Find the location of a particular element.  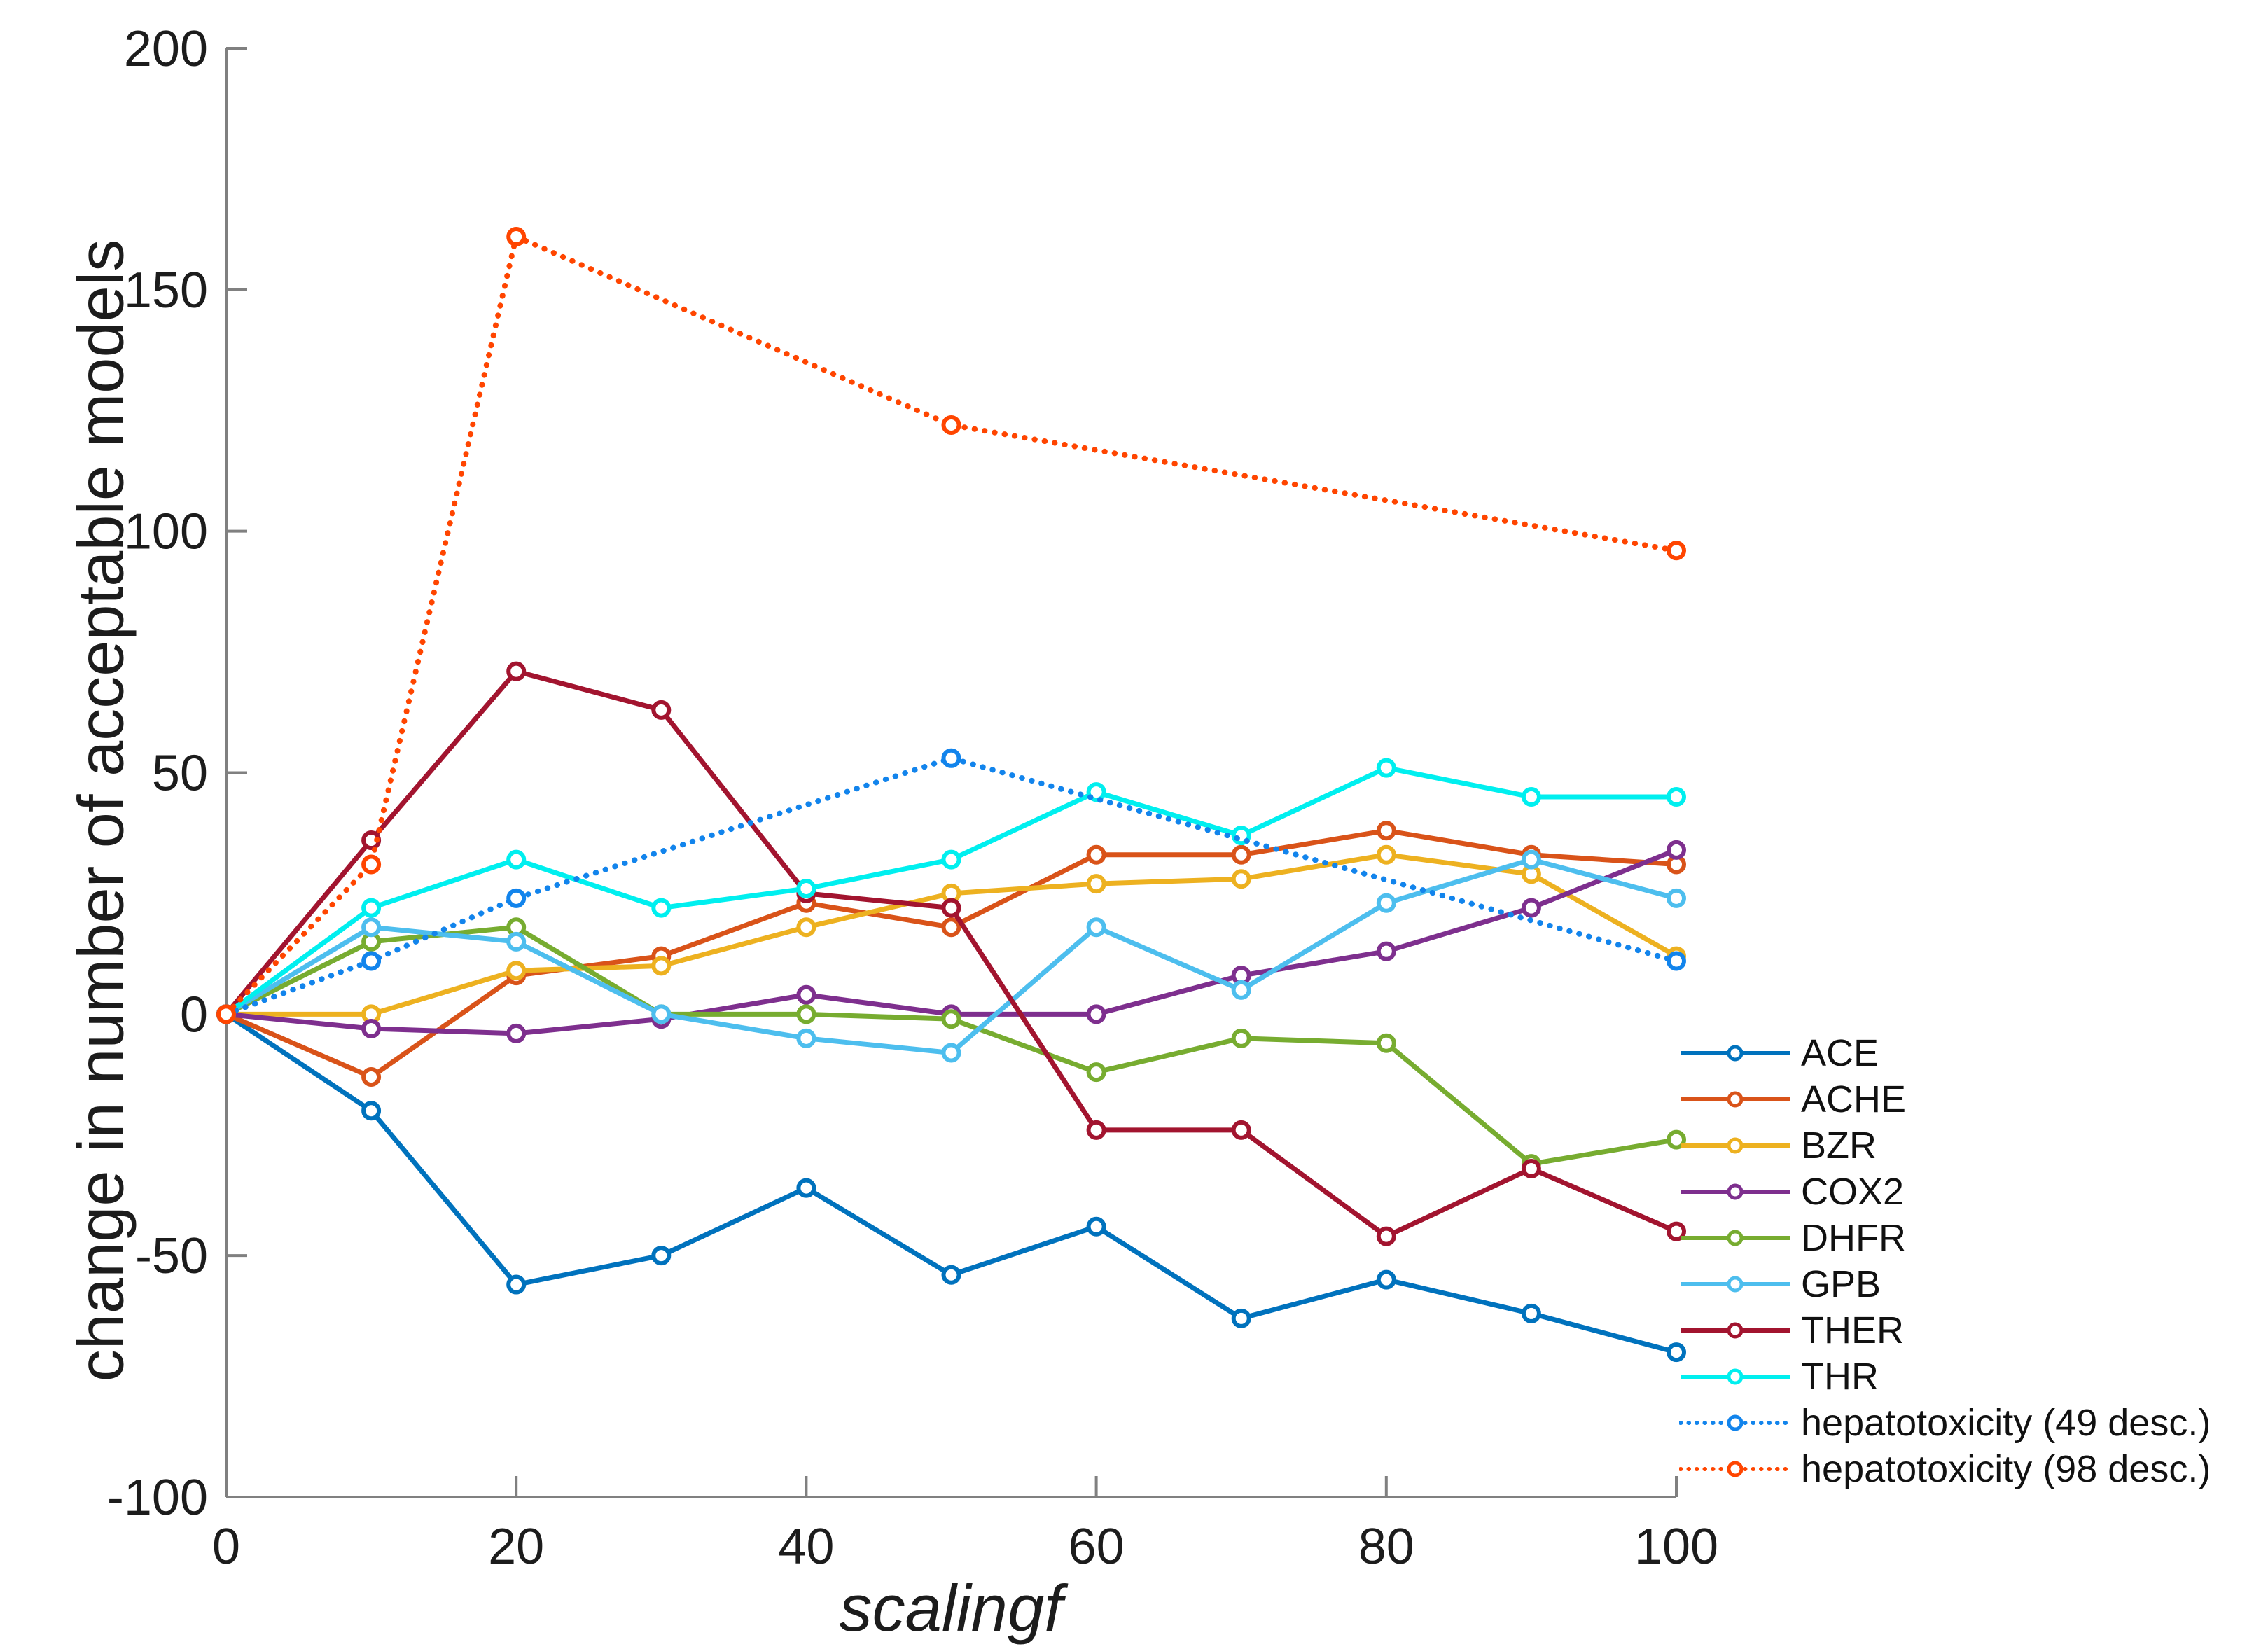

y-tick-label: 50 is located at coordinates (180, 774).